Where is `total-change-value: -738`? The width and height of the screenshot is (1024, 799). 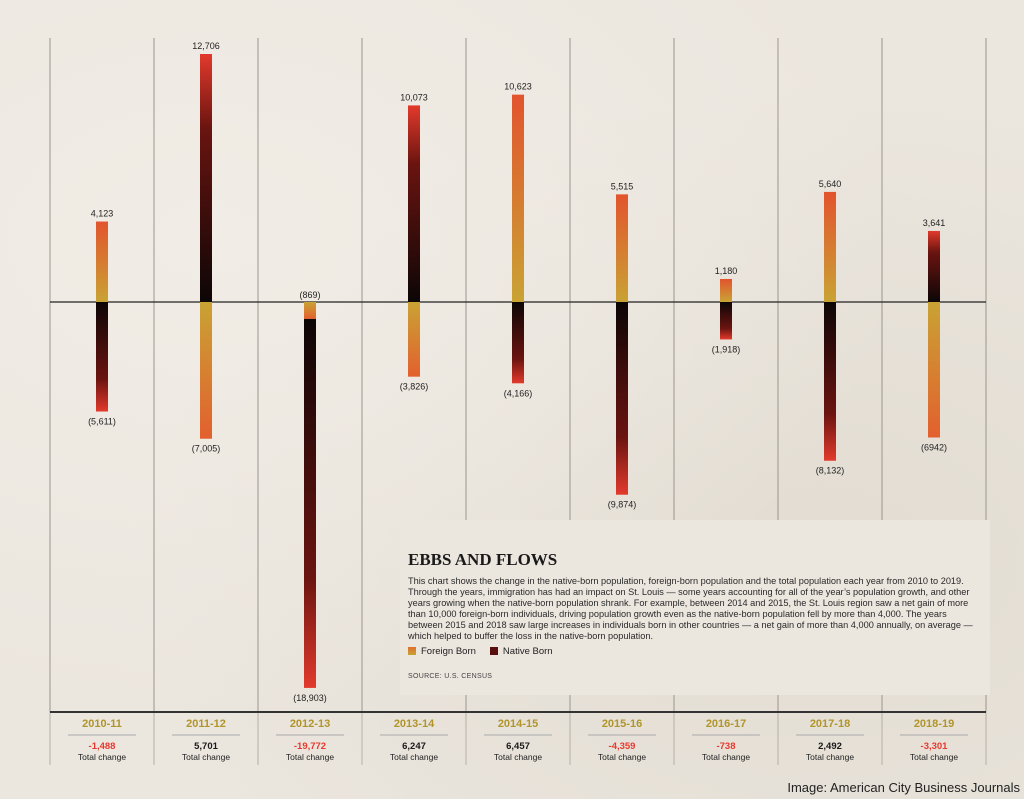 total-change-value: -738 is located at coordinates (725, 746).